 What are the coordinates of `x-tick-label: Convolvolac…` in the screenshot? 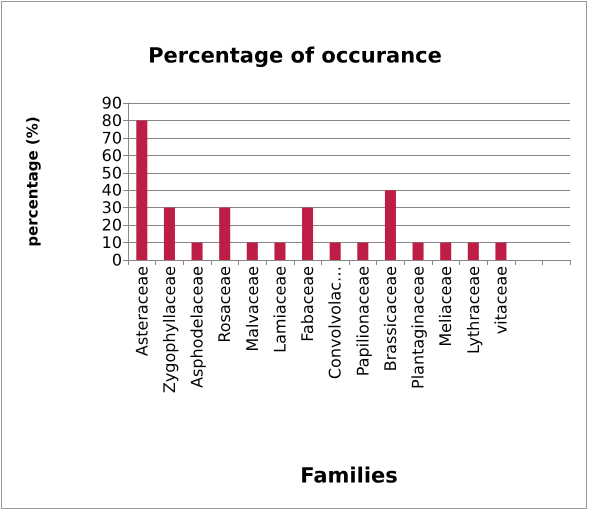 It's located at (335, 323).